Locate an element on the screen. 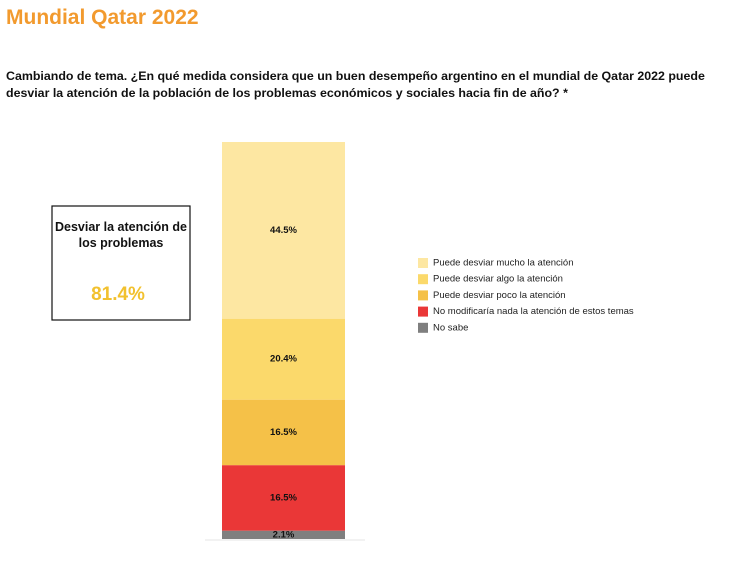 Image resolution: width=729 pixels, height=563 pixels. data-label: 20.4% is located at coordinates (283, 359).